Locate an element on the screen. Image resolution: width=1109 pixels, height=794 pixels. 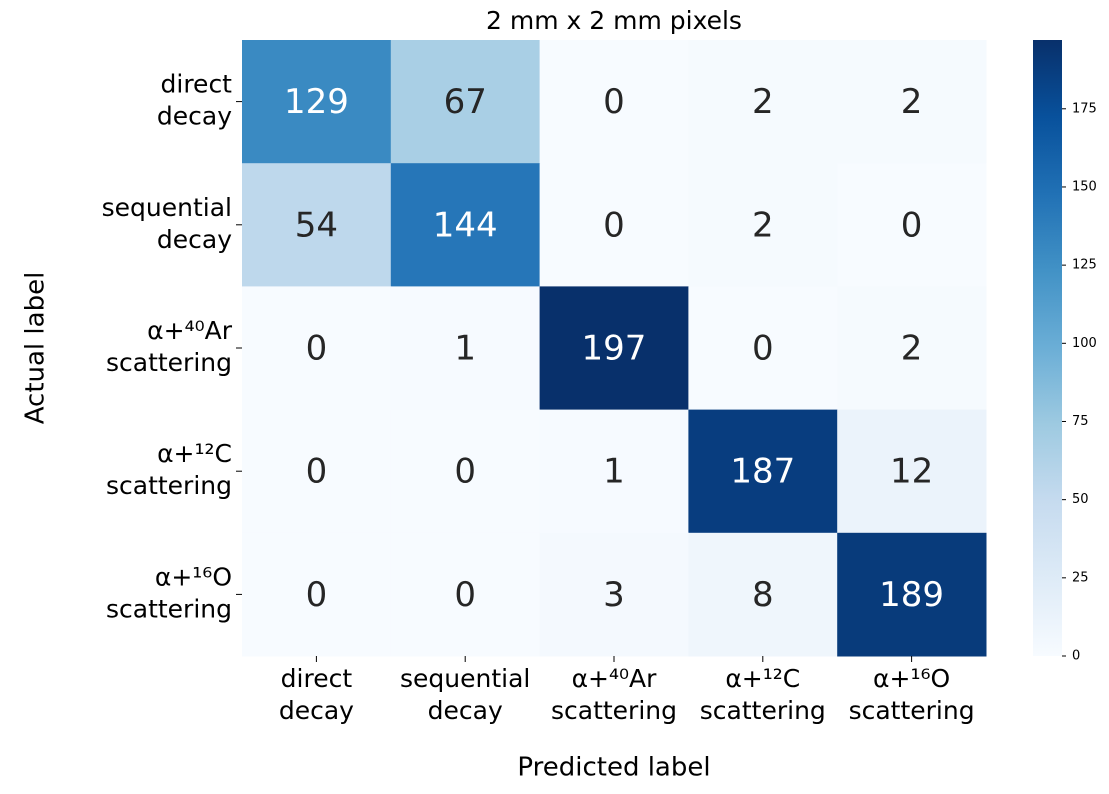
cell-label: 67 is located at coordinates (465, 102).